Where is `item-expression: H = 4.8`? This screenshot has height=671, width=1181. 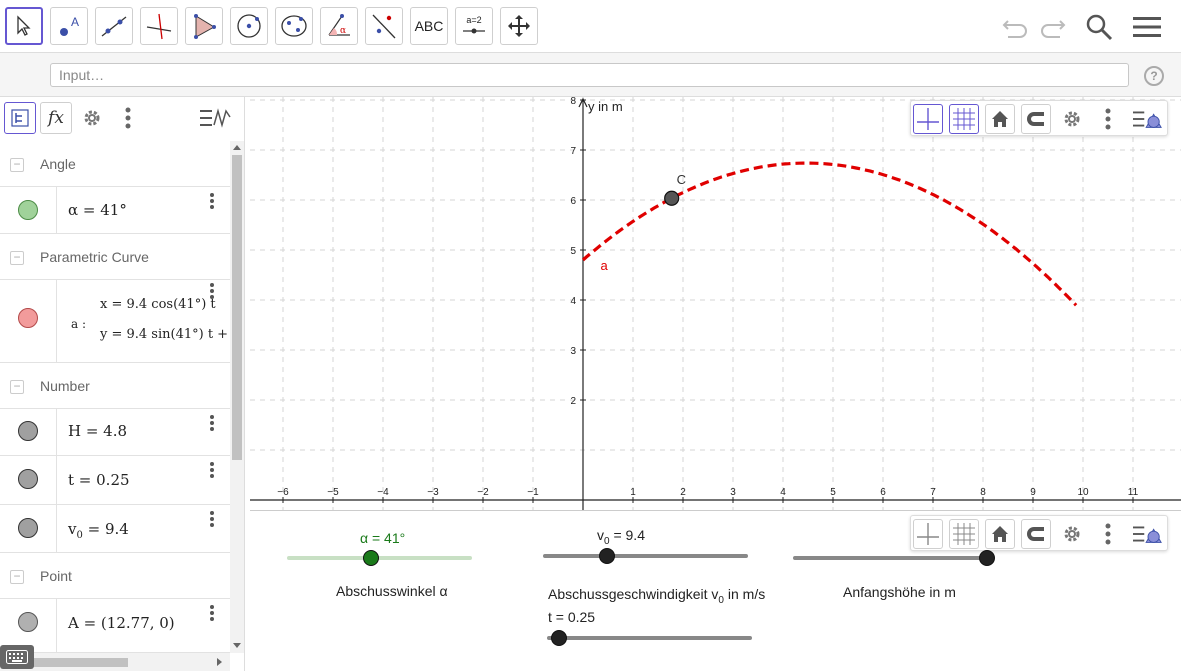
item-expression: H = 4.8 is located at coordinates (98, 431).